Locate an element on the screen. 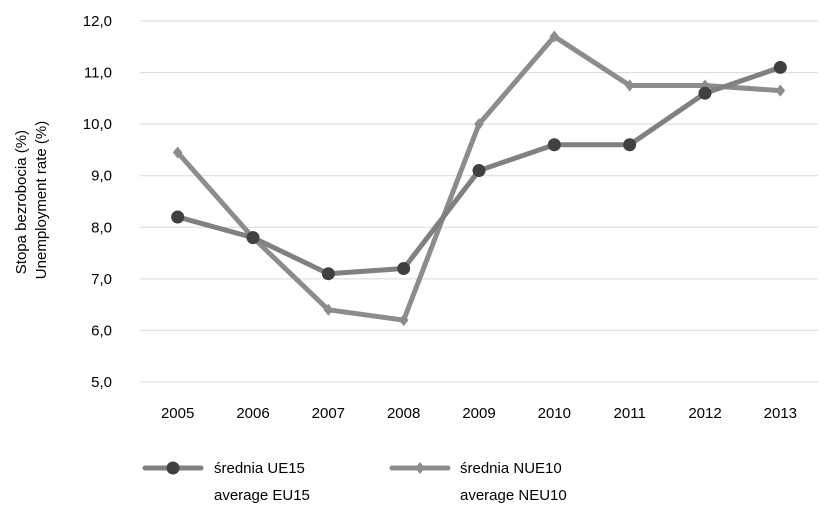 The width and height of the screenshot is (829, 507). legend-label: średnia UE15 is located at coordinates (259, 468).